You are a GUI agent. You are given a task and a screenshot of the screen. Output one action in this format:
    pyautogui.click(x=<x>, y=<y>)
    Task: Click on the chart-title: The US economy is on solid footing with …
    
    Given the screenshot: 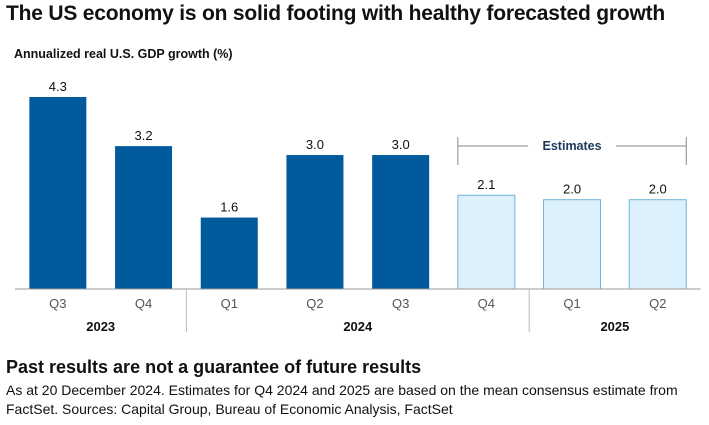 What is the action you would take?
    pyautogui.click(x=336, y=13)
    